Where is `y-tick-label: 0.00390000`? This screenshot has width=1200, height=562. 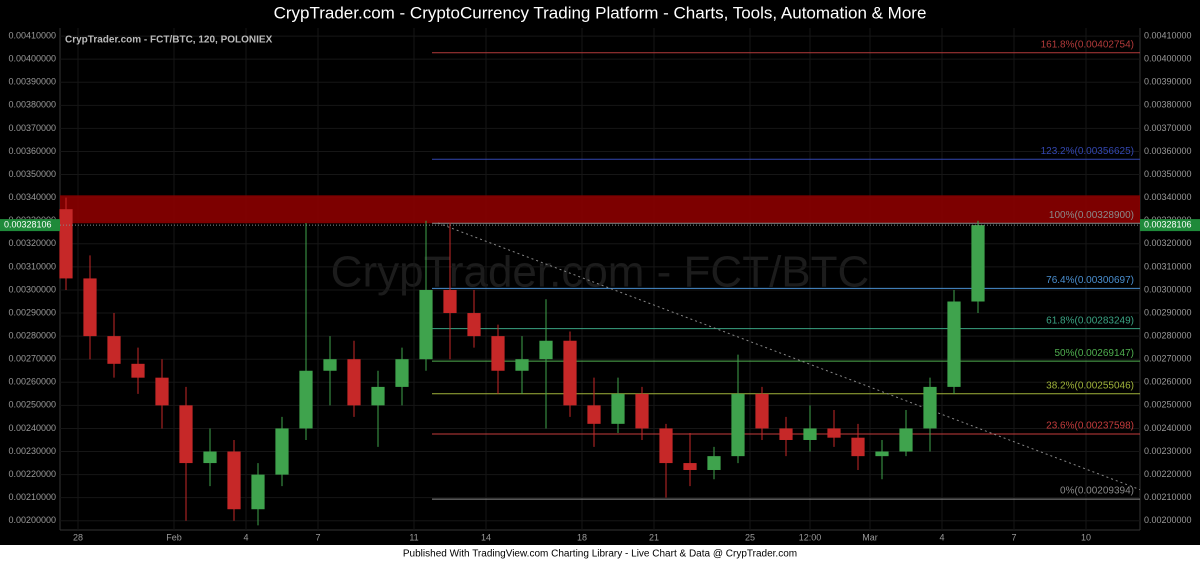
y-tick-label: 0.00390000 is located at coordinates (32, 82).